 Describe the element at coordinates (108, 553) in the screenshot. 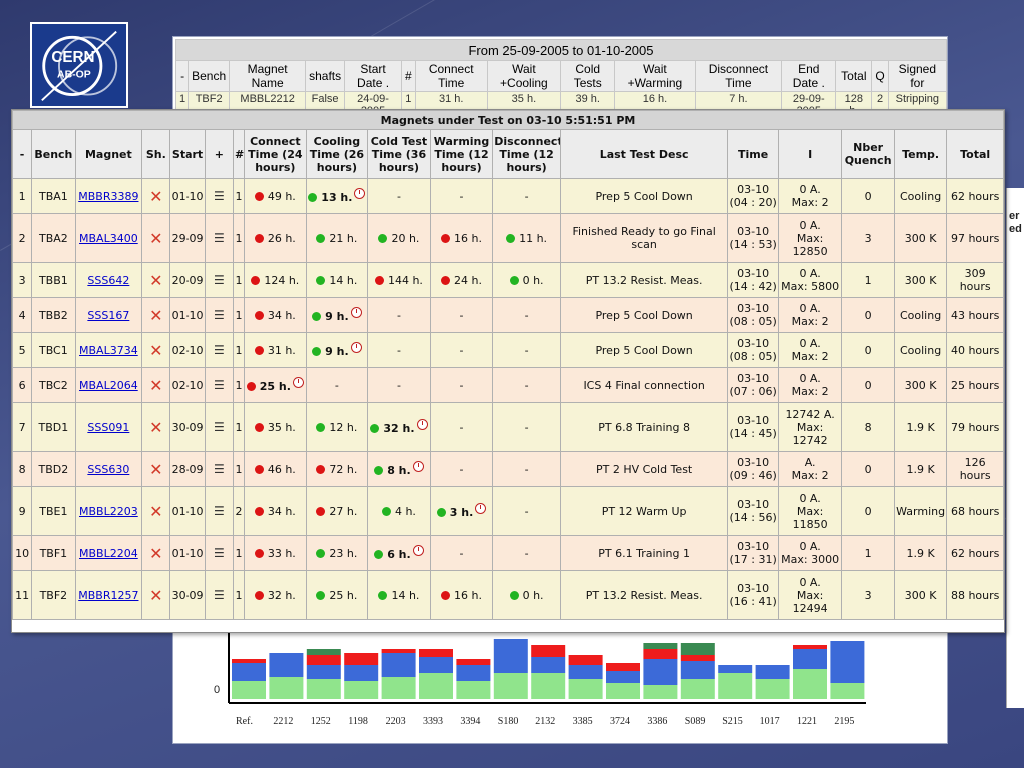

I see `magnet-link: MBBL2204` at that location.